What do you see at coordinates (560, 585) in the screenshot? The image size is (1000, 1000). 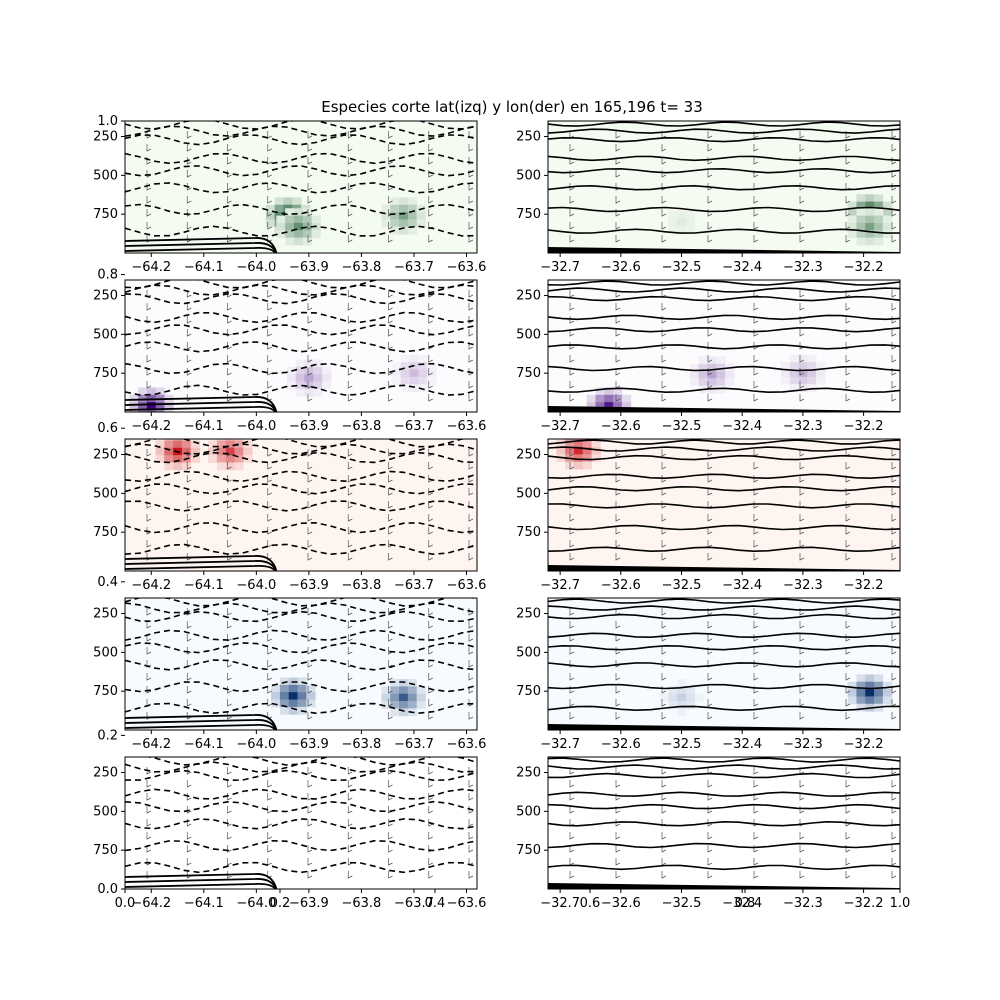 I see `x-tick-label: −32.7` at bounding box center [560, 585].